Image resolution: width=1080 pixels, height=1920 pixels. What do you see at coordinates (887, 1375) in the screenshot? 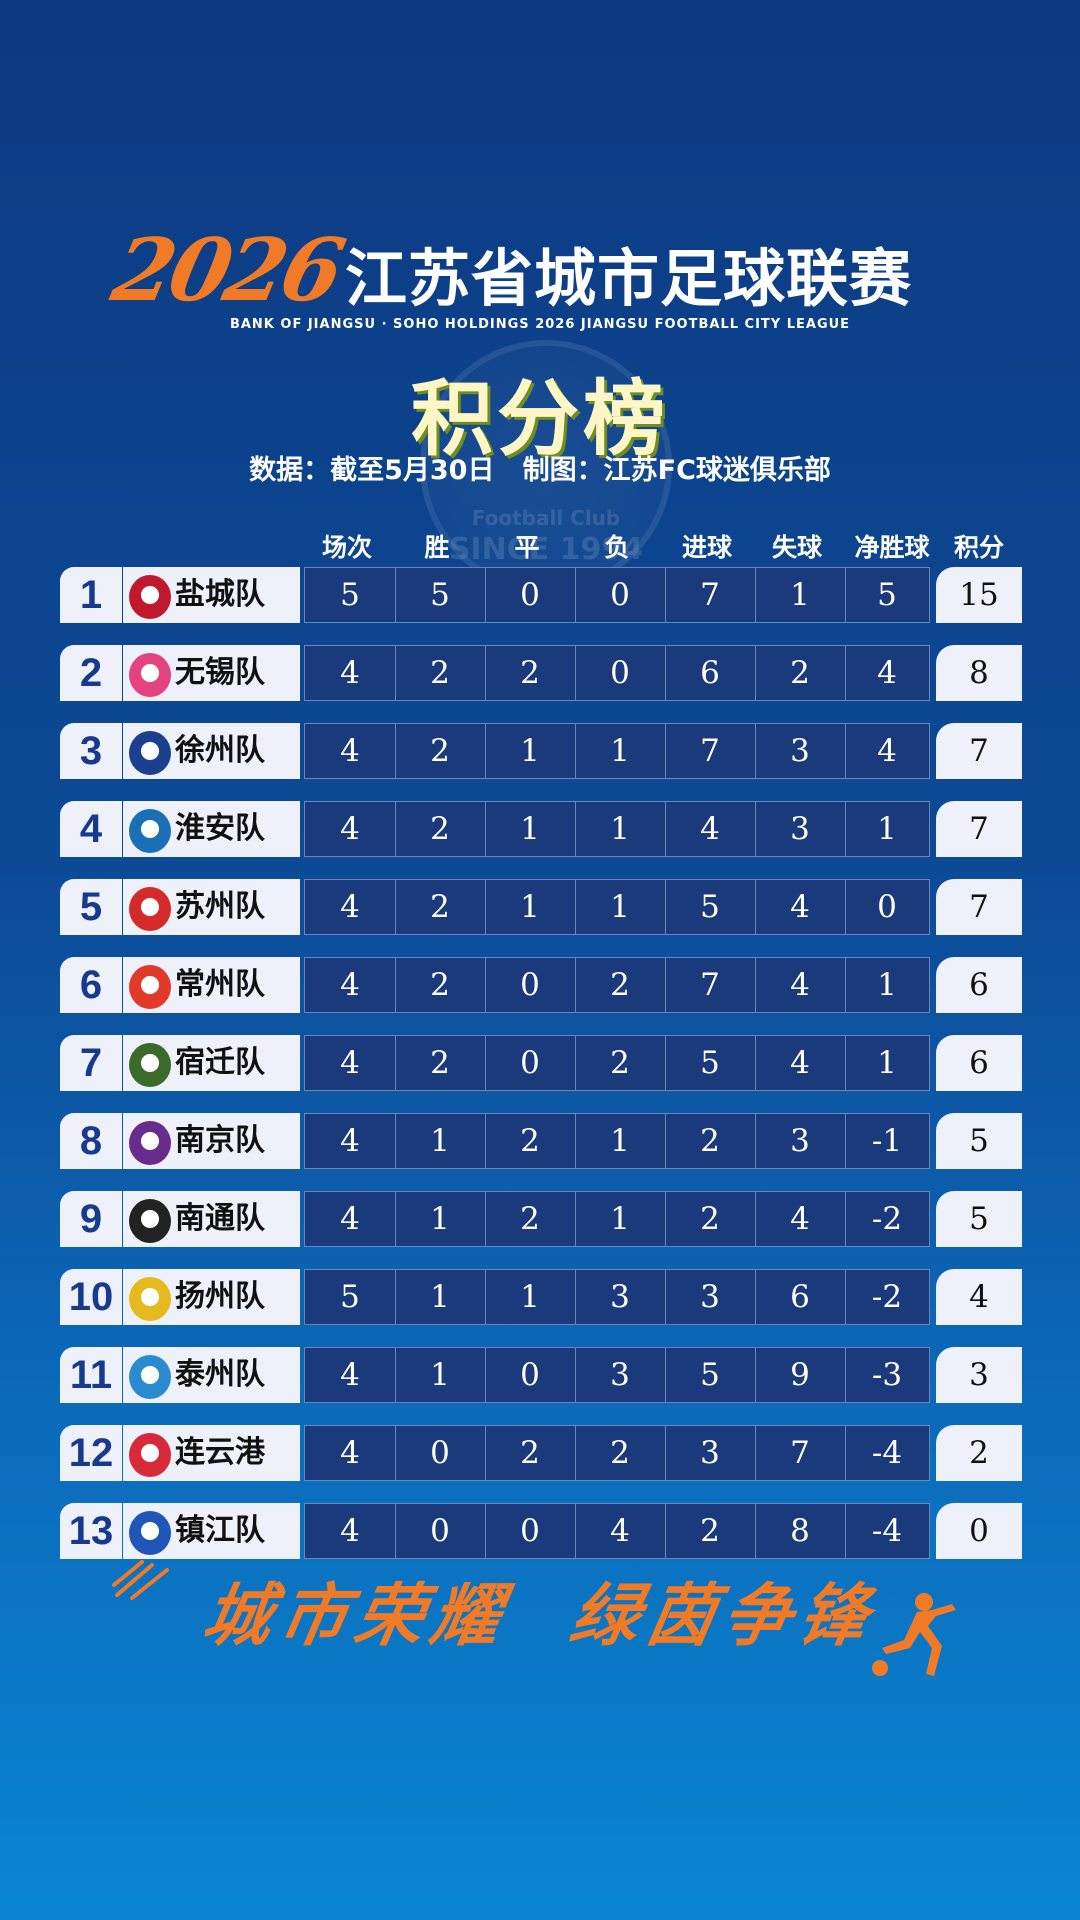
I see `goal-difference-cell: -3` at bounding box center [887, 1375].